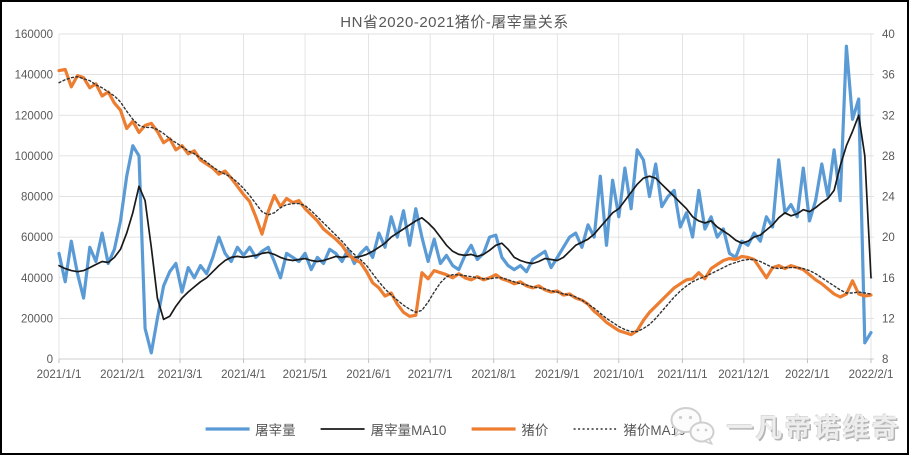  I want to click on x-tick-label: 2021/12/1, so click(743, 375).